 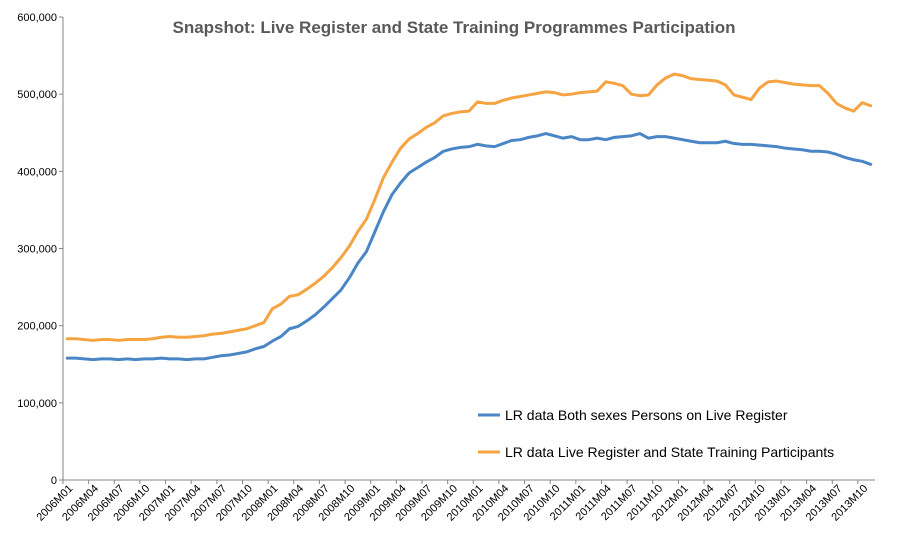 What do you see at coordinates (54, 481) in the screenshot?
I see `y-tick-label: 0` at bounding box center [54, 481].